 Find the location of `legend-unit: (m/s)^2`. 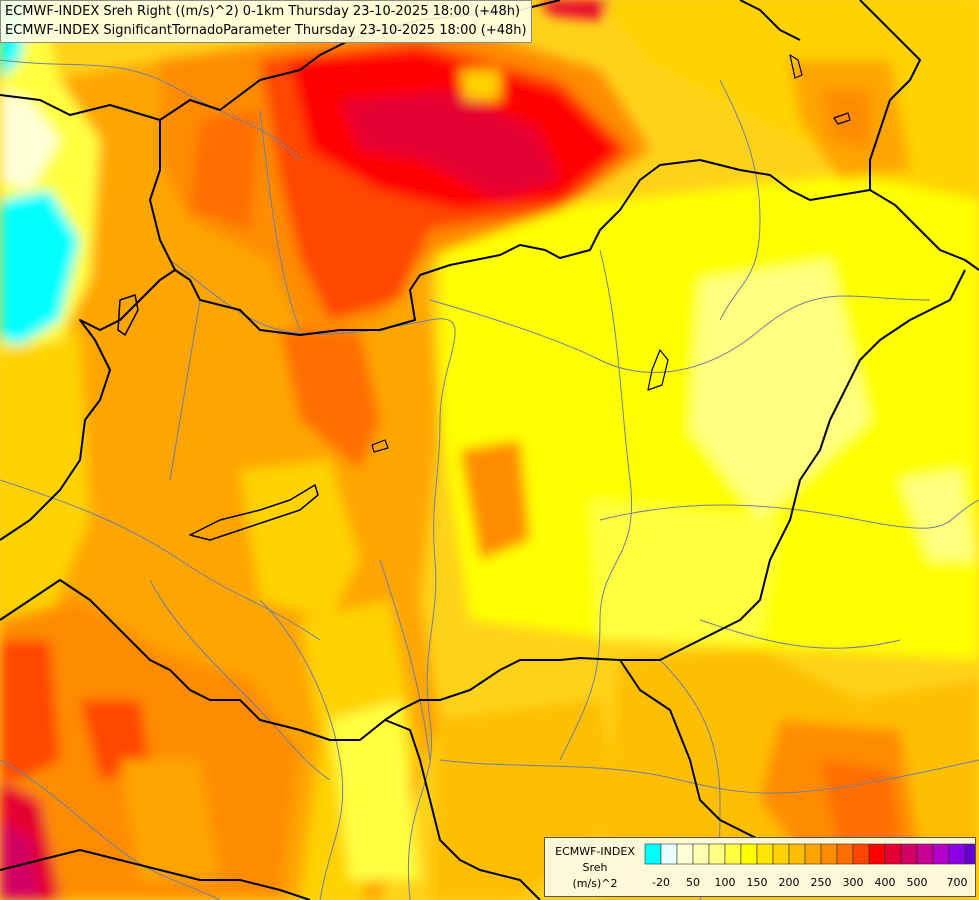

legend-unit: (m/s)^2 is located at coordinates (595, 883).